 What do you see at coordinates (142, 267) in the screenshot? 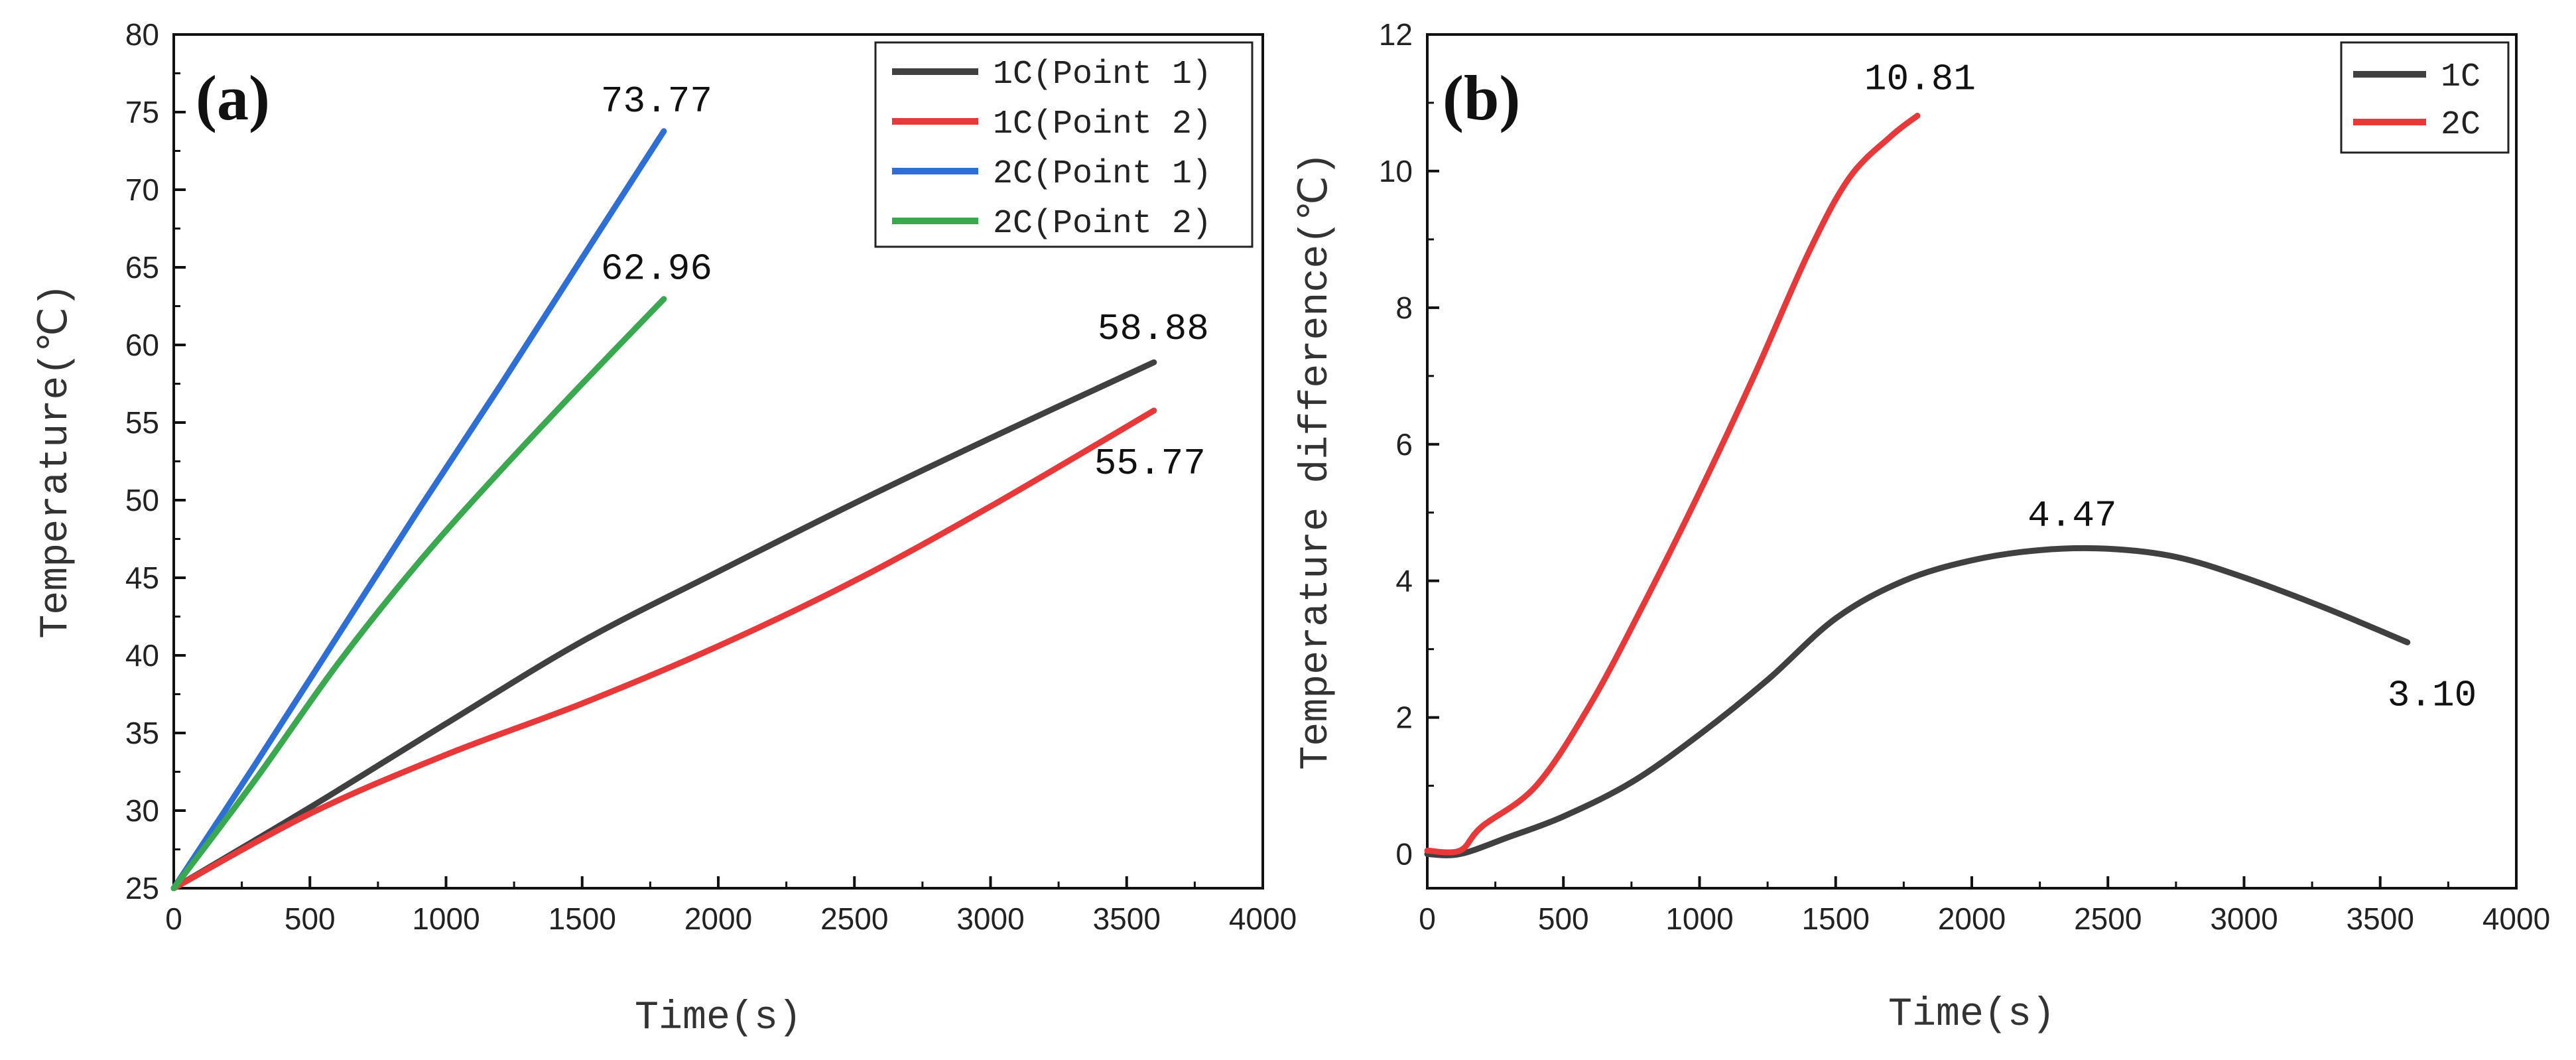
I see `panel-a-y-tick-label: 65` at bounding box center [142, 267].